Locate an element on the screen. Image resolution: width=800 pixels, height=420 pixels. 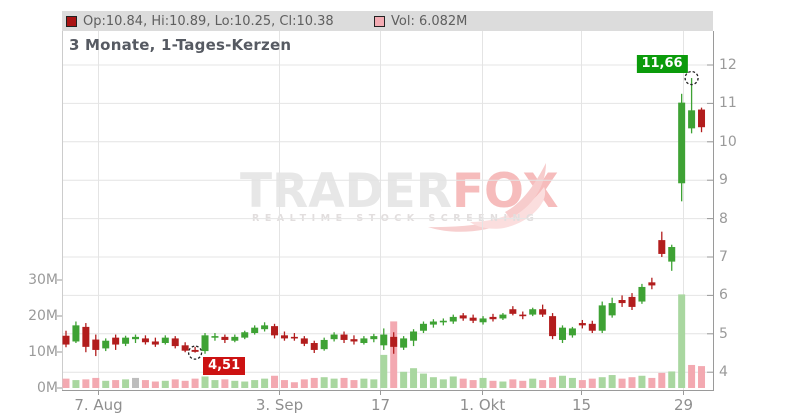
high-marker-circle is located at coordinates (691, 78).